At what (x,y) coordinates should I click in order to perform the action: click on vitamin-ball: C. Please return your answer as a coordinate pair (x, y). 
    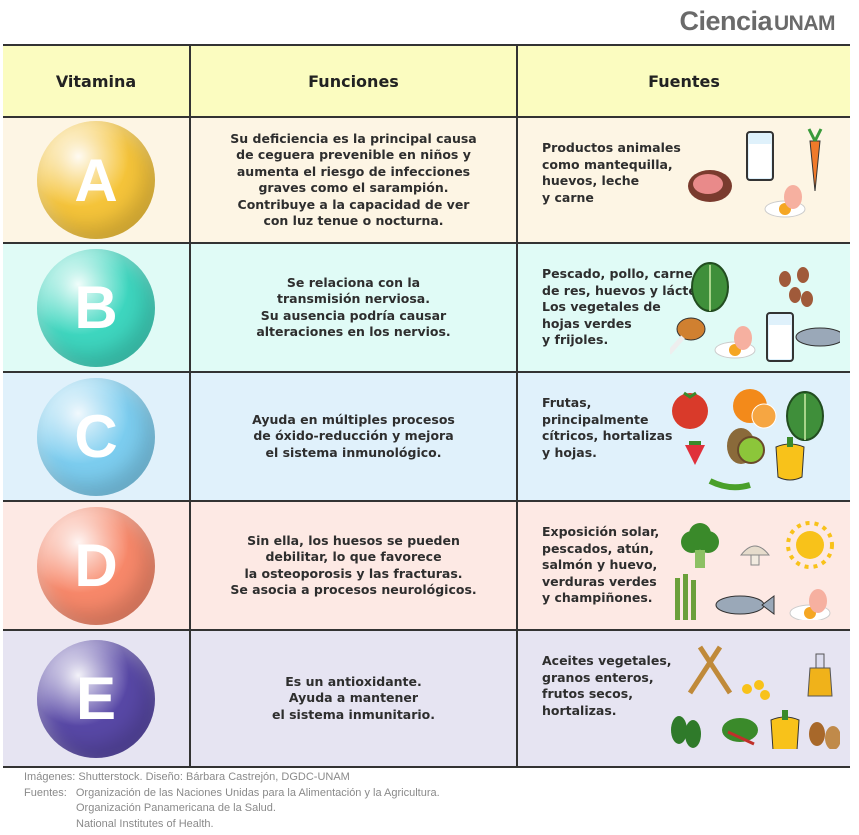
    Looking at the image, I should click on (96, 436).